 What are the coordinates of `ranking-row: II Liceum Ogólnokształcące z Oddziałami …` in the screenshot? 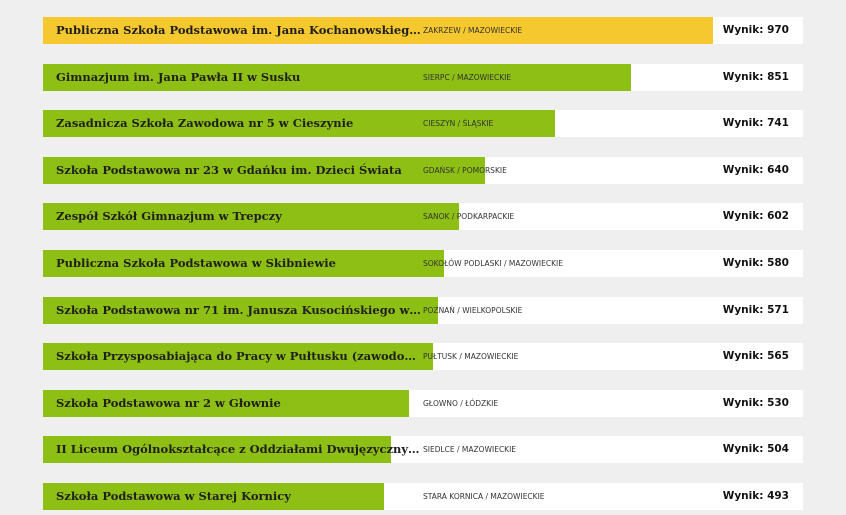 It's located at (423, 449).